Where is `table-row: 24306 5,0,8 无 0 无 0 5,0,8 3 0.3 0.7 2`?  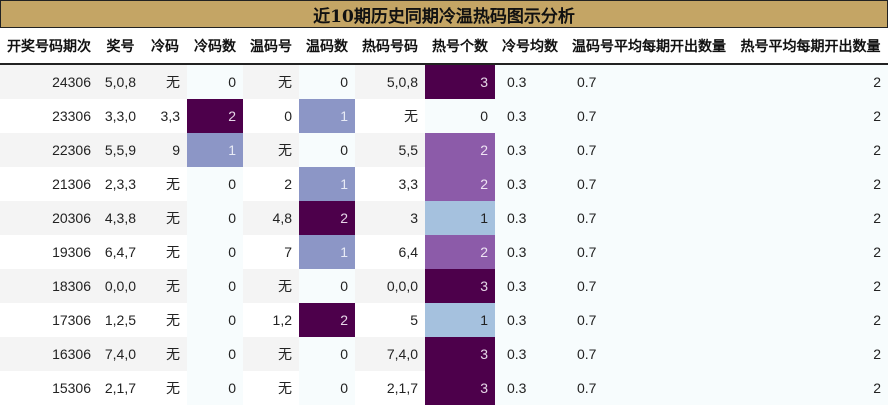
table-row: 24306 5,0,8 无 0 无 0 5,0,8 3 0.3 0.7 2 is located at coordinates (444, 81).